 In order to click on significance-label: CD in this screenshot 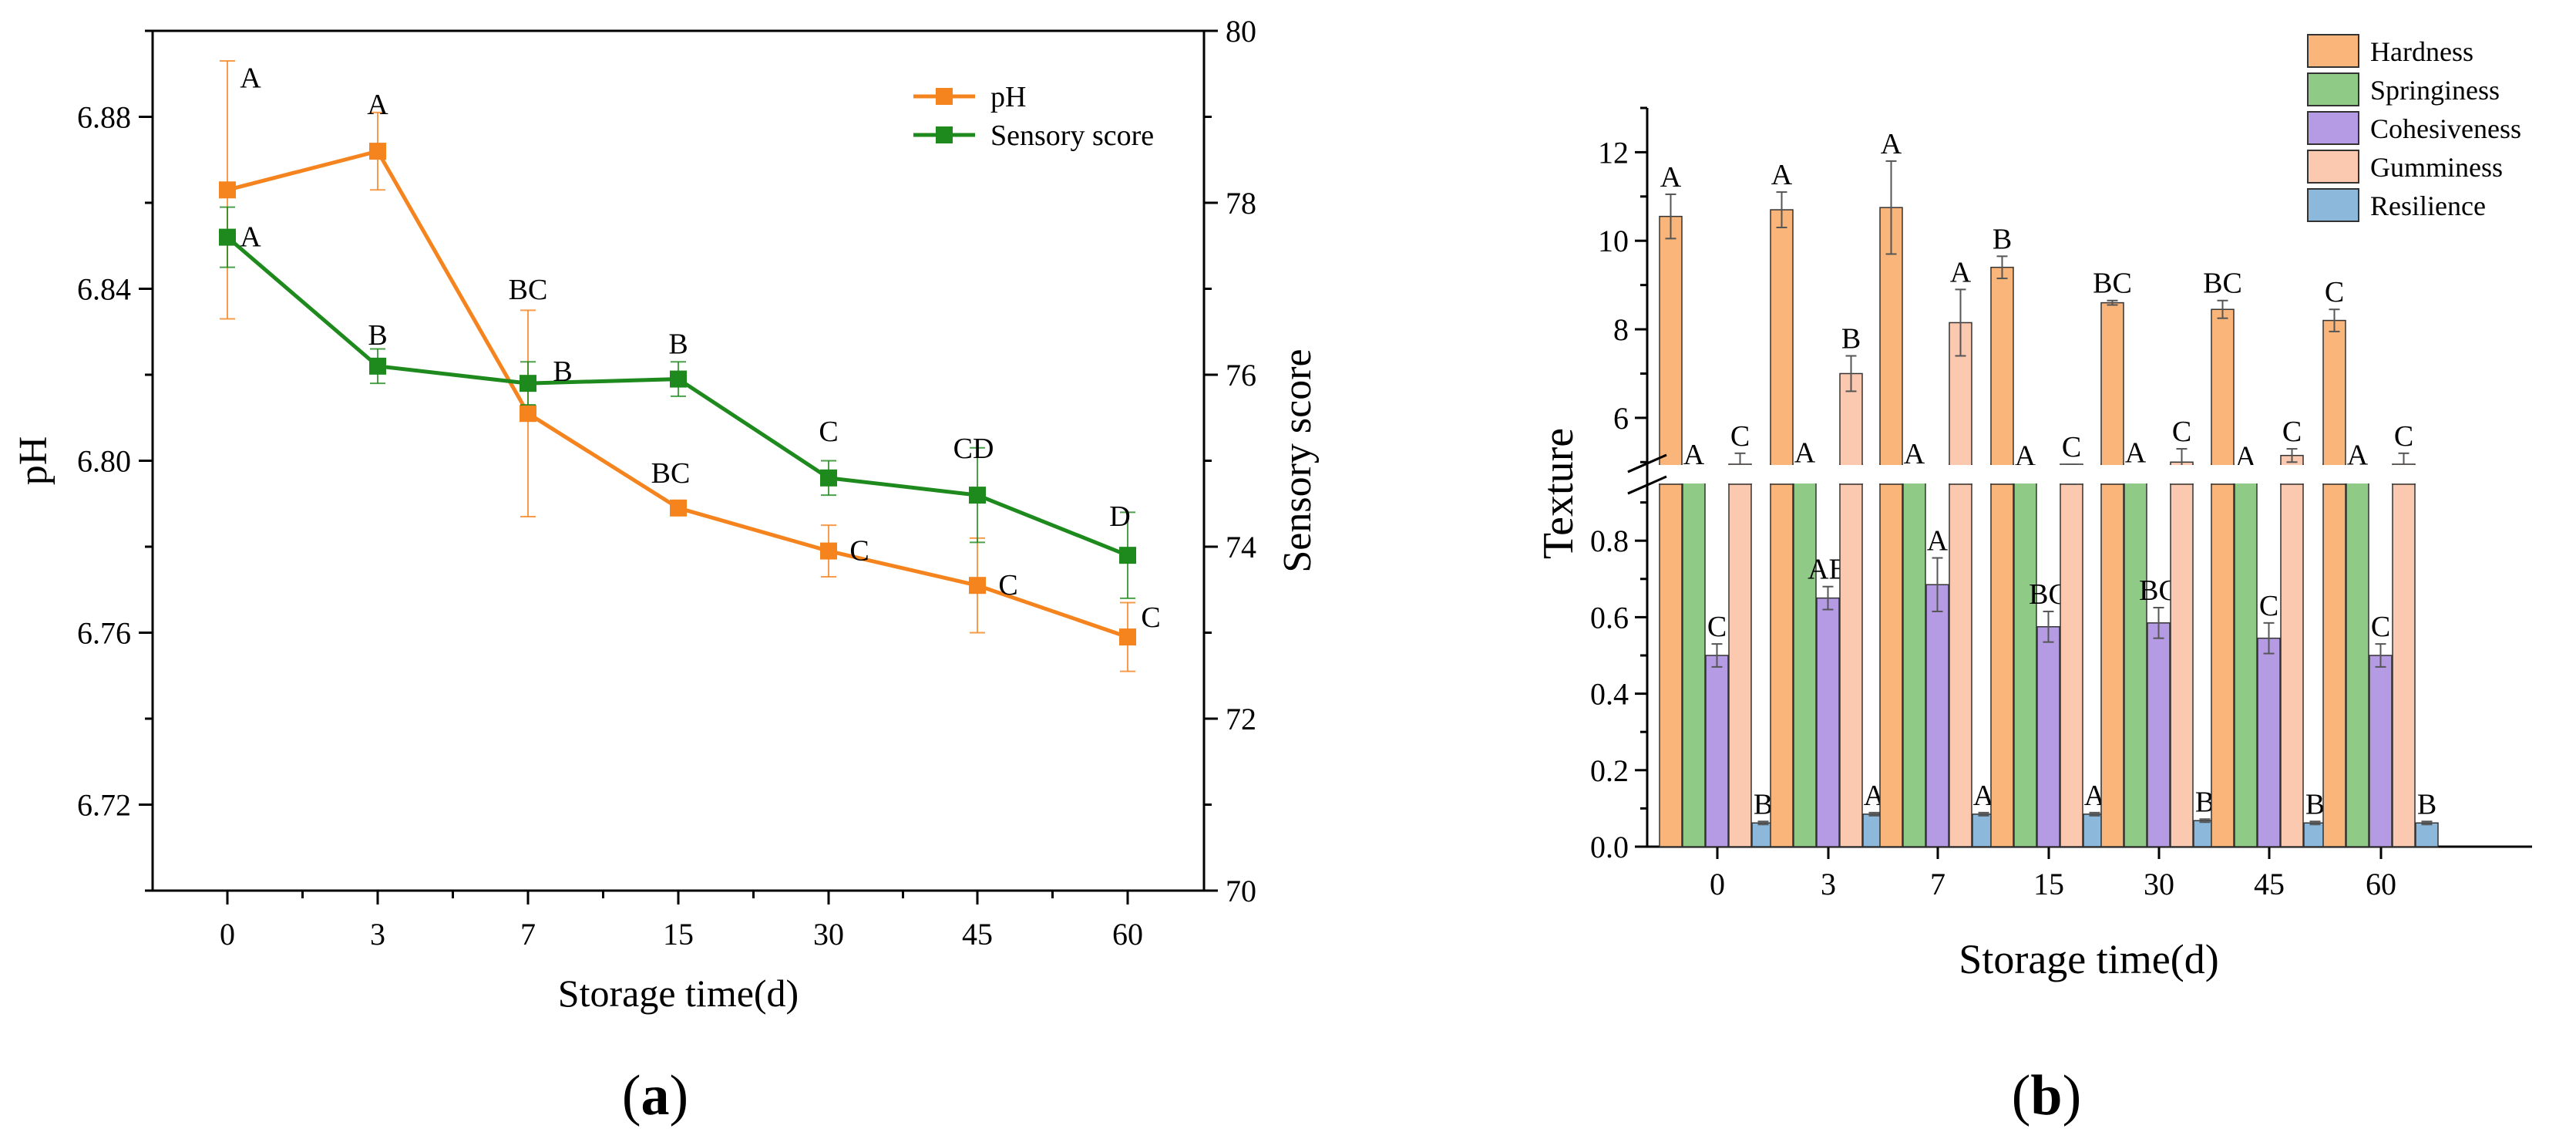, I will do `click(973, 449)`.